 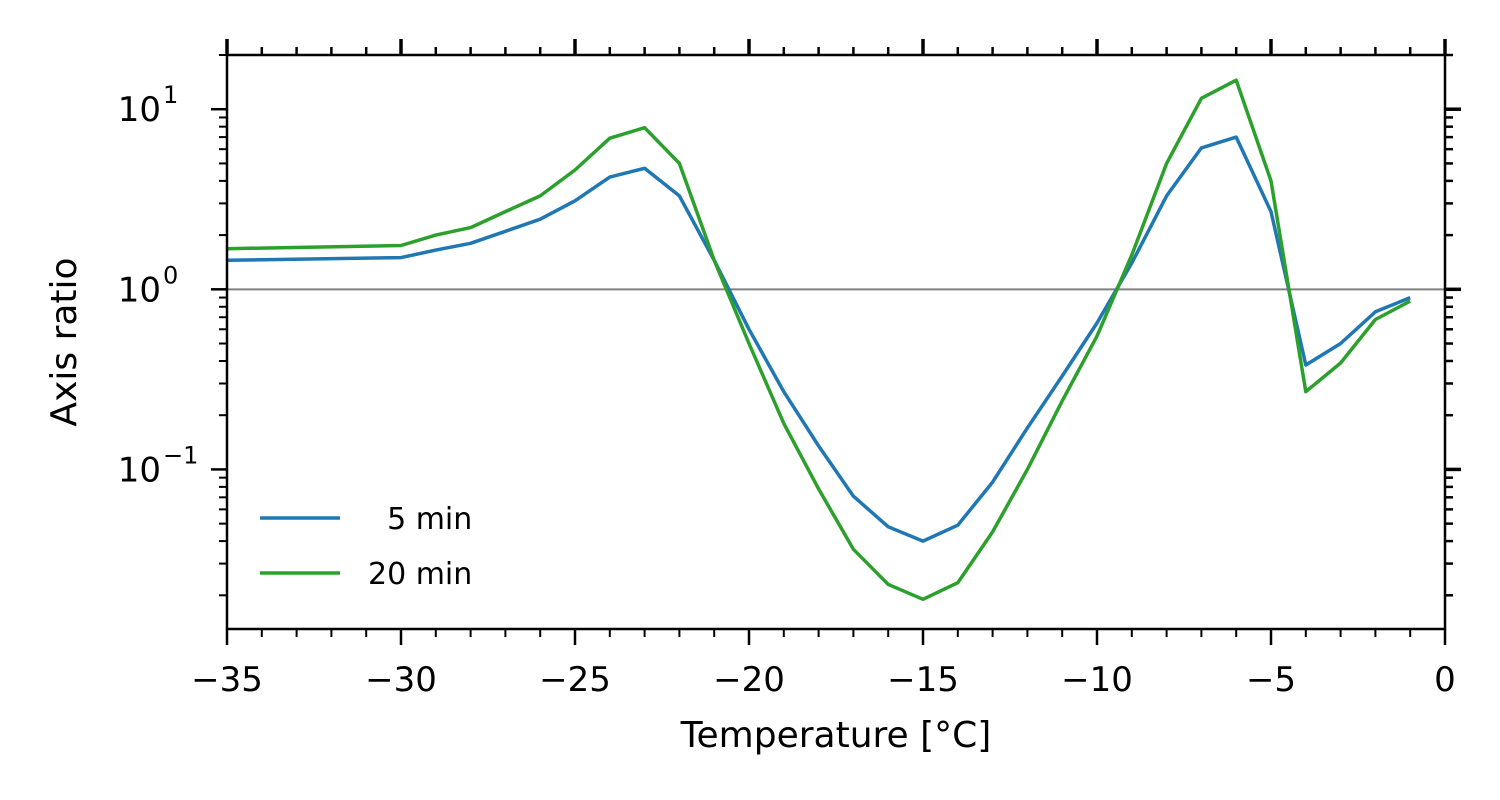 I want to click on x-tick-label: −35, so click(x=227, y=680).